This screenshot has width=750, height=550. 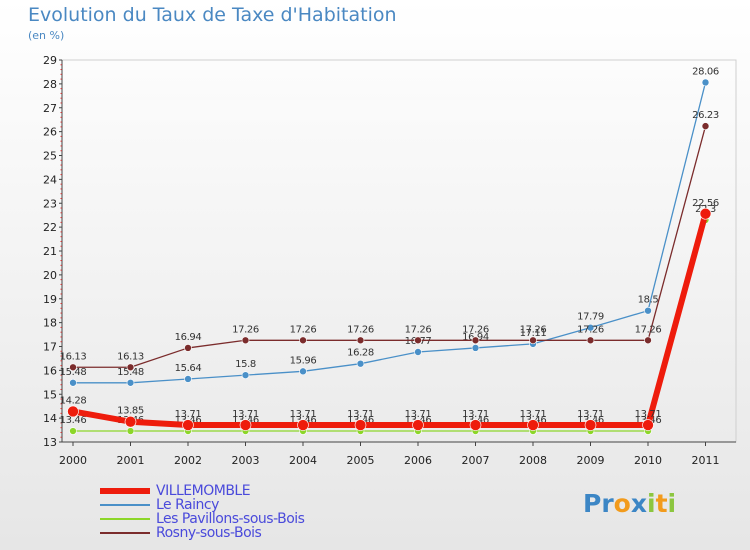 I want to click on x-tick-label: 2004, so click(x=303, y=460).